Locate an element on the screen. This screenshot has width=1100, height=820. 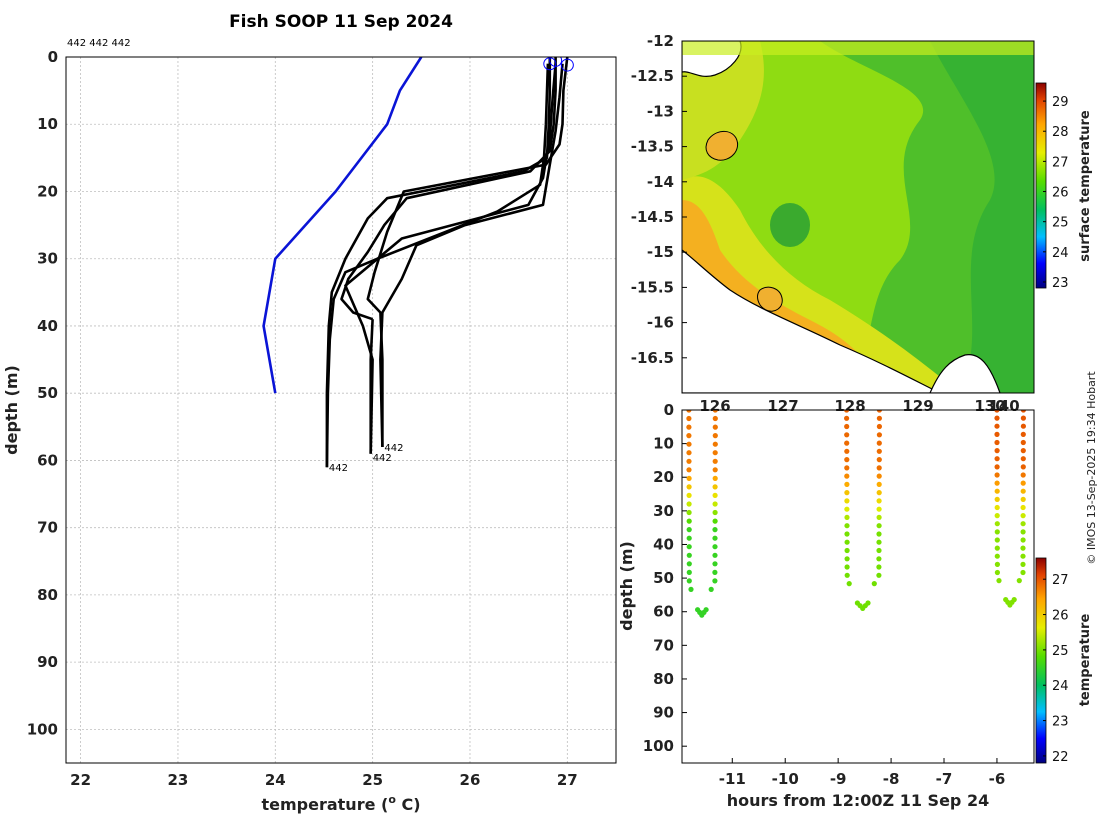
profile-y-tick-label: 50 is located at coordinates (47, 393).